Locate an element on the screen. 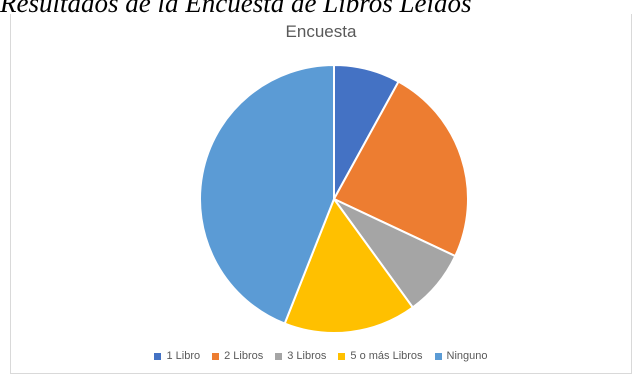 This screenshot has width=644, height=374. legend-label: 3 Libros is located at coordinates (307, 356).